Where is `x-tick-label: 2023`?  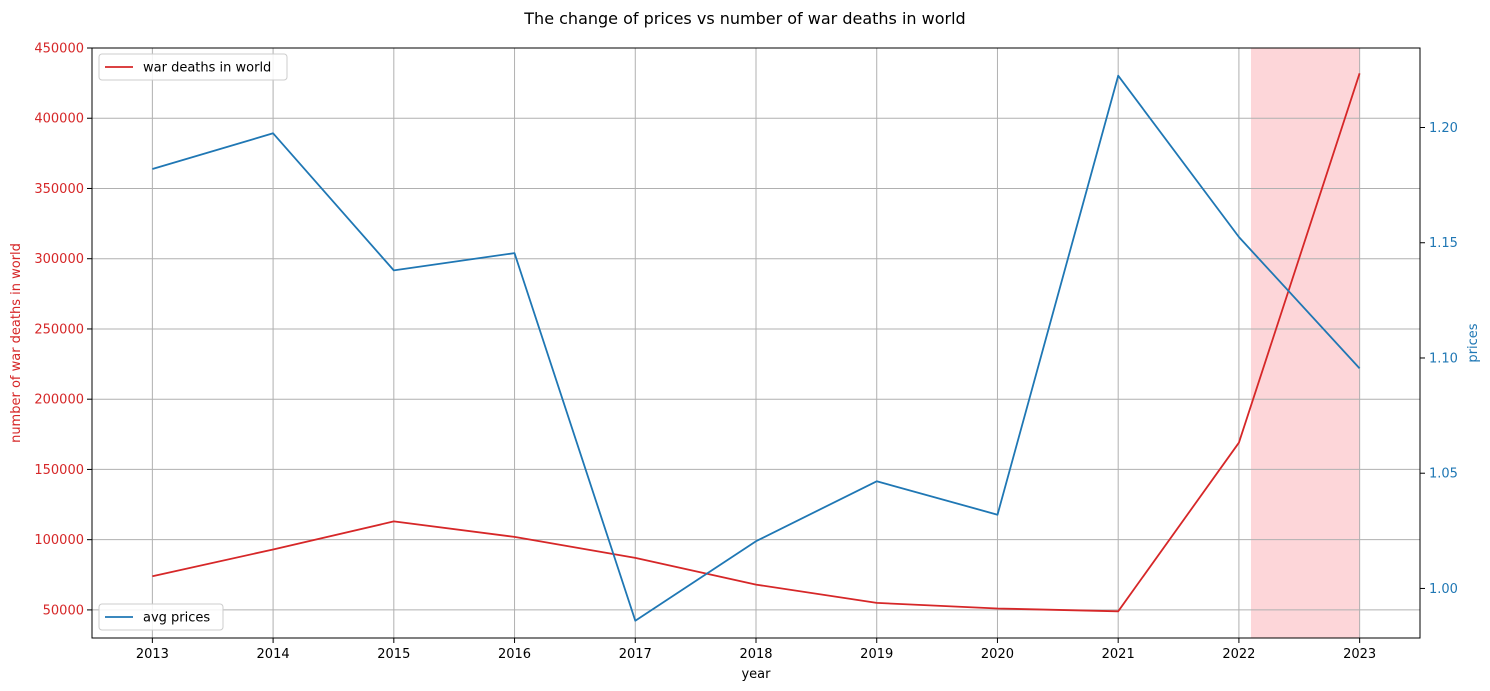 x-tick-label: 2023 is located at coordinates (1359, 654).